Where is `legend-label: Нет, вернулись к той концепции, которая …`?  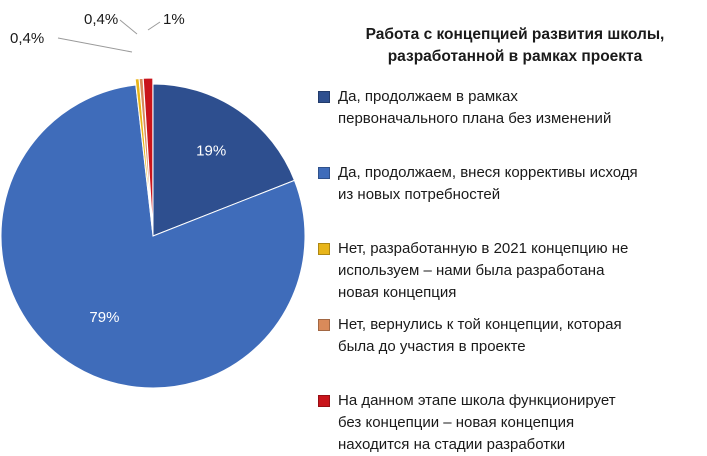
legend-label: Нет, вернулись к той концепции, которая … is located at coordinates (480, 335).